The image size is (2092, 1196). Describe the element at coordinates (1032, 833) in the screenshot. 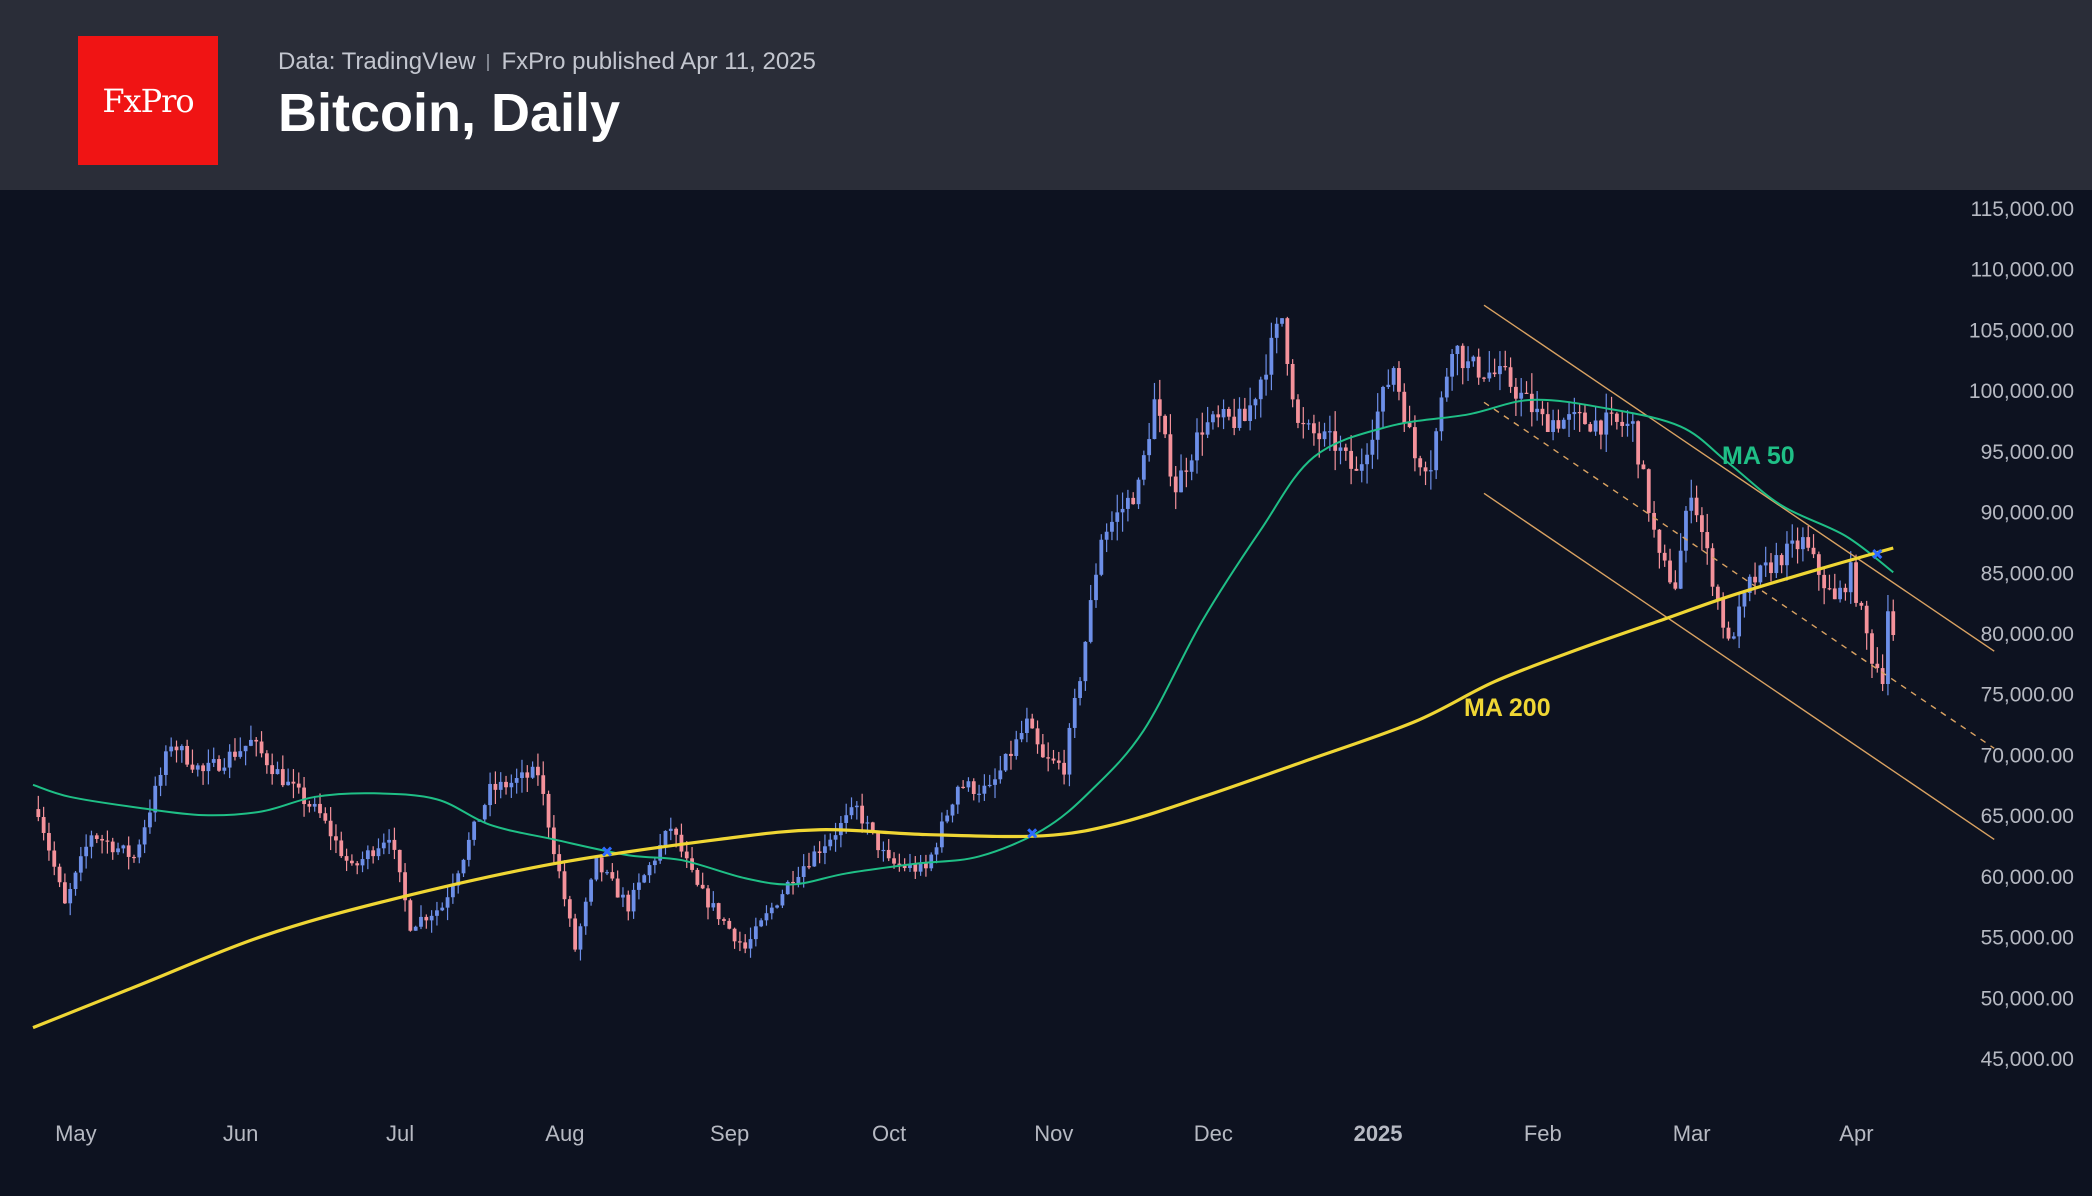

I see `cross-marker` at that location.